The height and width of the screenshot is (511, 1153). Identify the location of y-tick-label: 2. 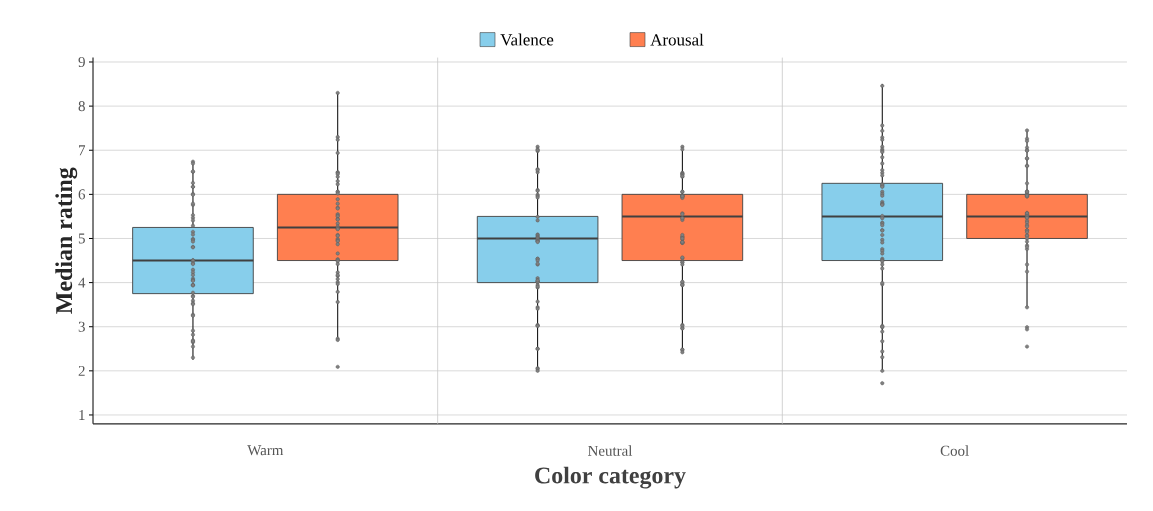
(81, 370).